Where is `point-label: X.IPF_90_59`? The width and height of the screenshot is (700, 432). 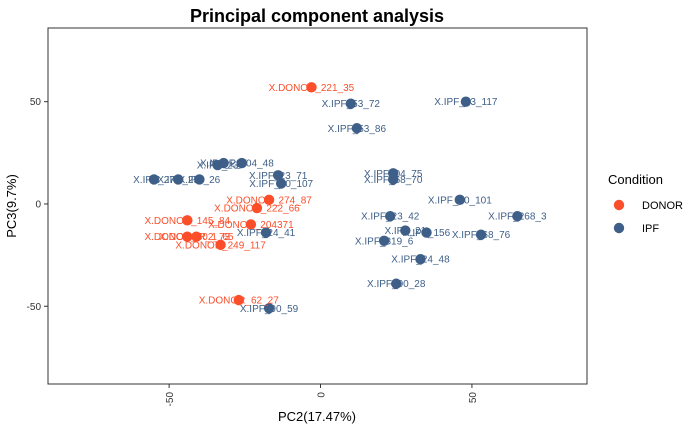 point-label: X.IPF_90_59 is located at coordinates (269, 309).